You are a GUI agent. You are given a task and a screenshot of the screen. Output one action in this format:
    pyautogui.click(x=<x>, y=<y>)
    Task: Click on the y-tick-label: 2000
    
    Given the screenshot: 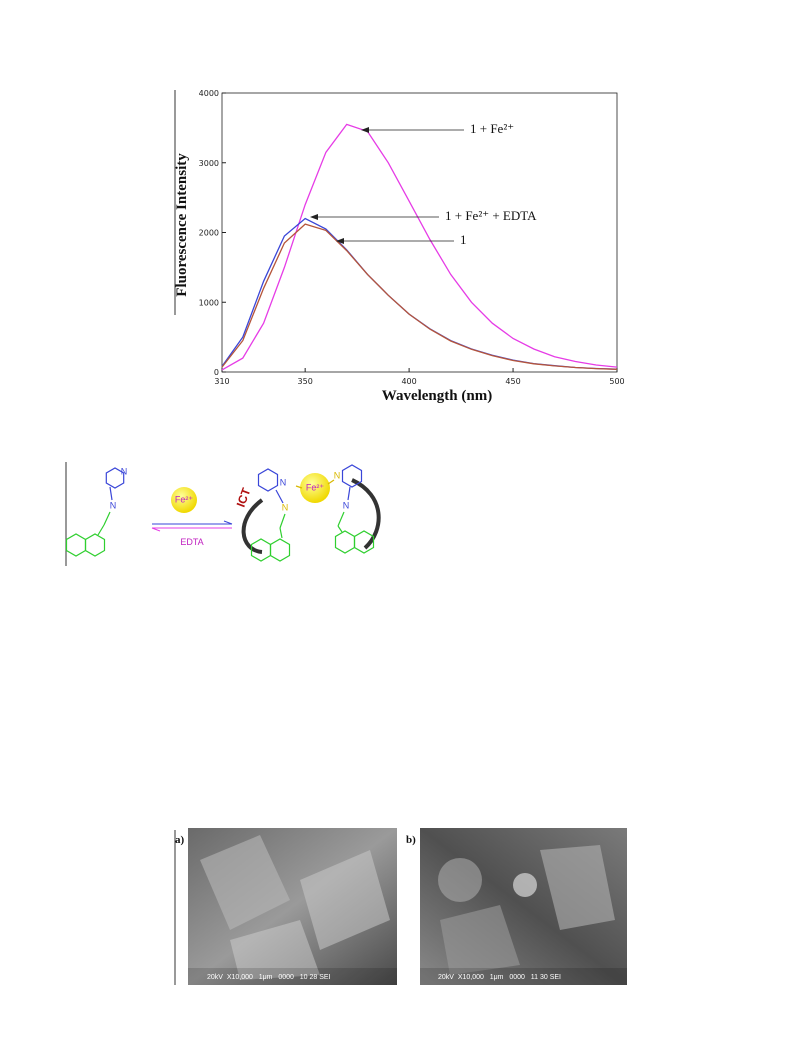 What is the action you would take?
    pyautogui.click(x=209, y=233)
    